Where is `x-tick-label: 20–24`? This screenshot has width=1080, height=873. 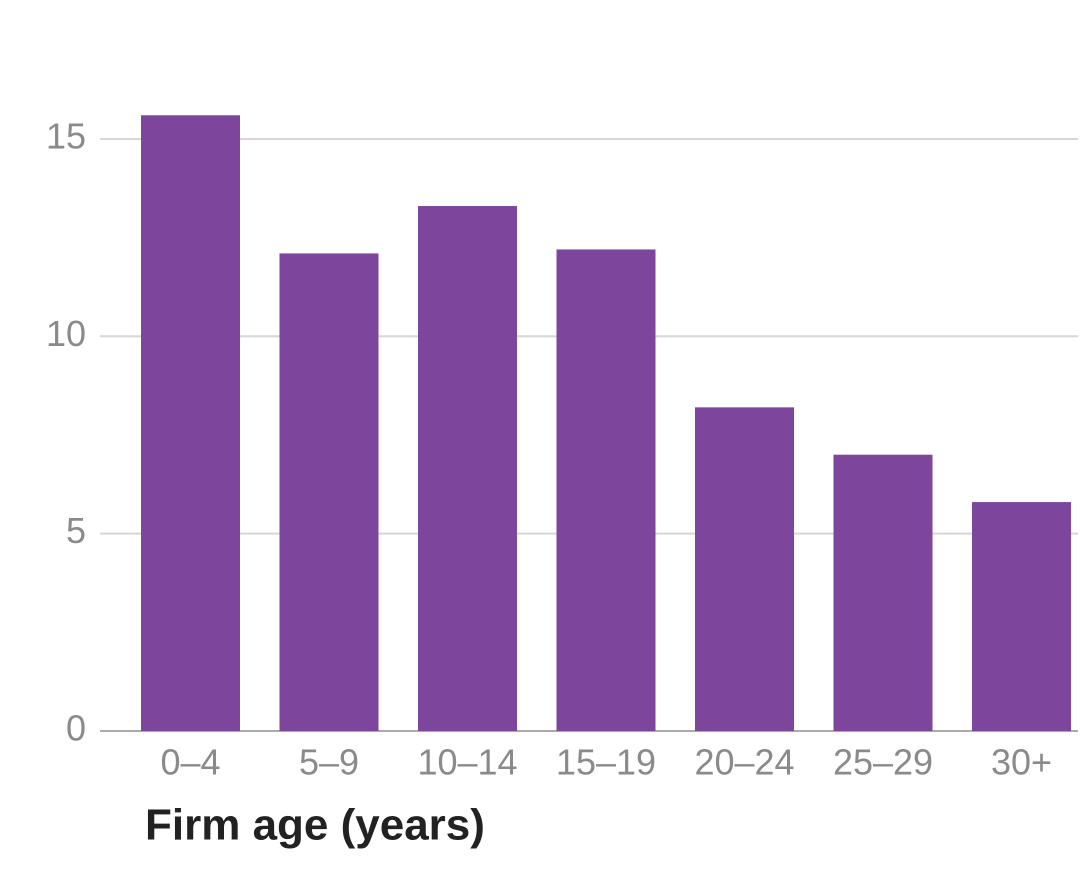 x-tick-label: 20–24 is located at coordinates (744, 762).